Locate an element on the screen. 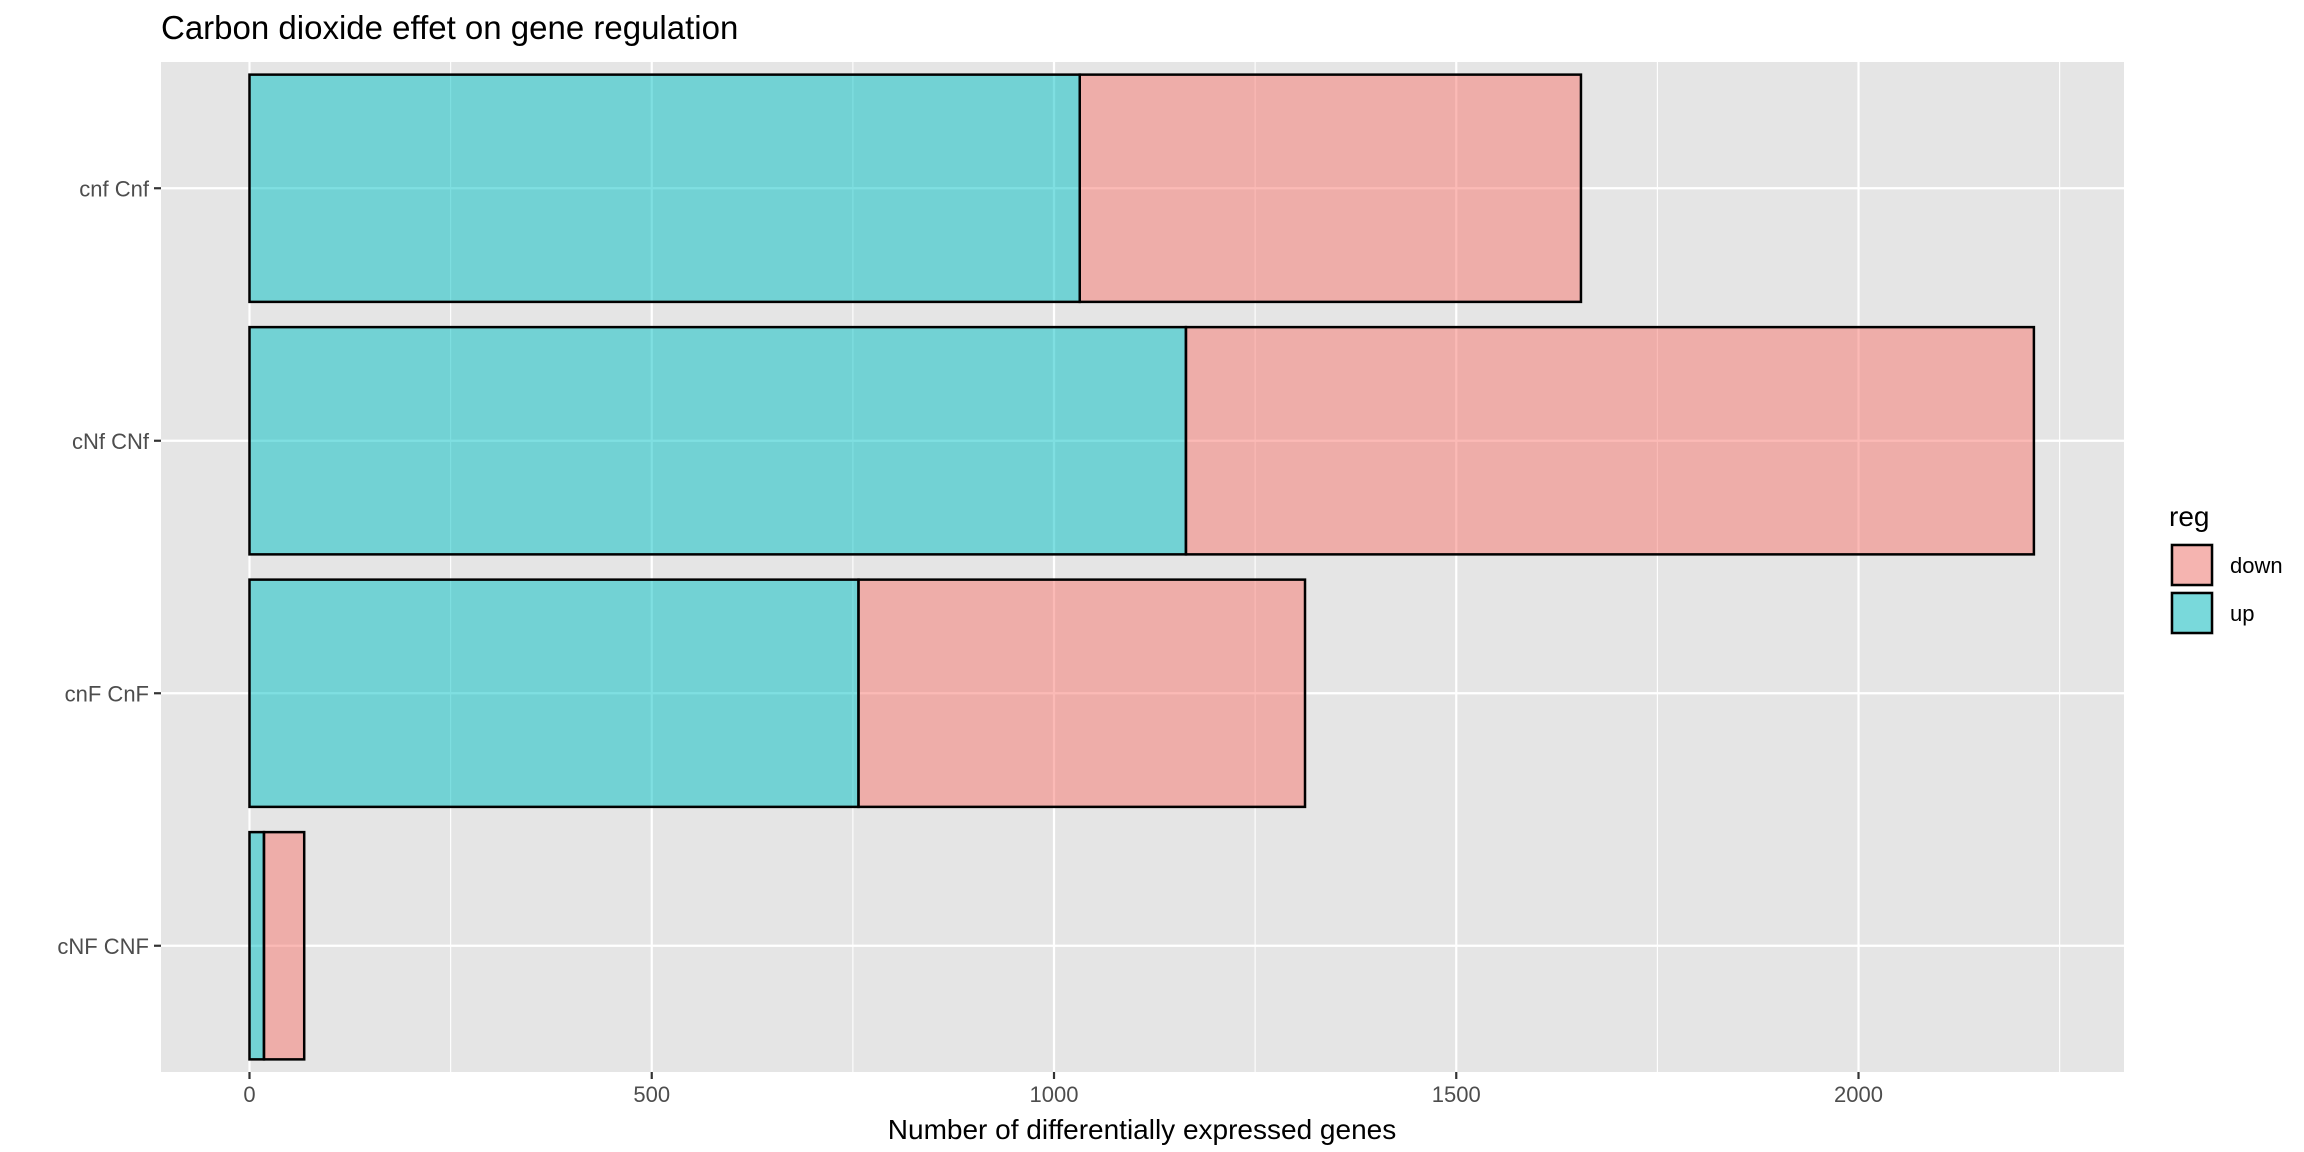 This screenshot has height=1152, width=2304. chart-title: Carbon dioxide effet on gene regulation is located at coordinates (449, 27).